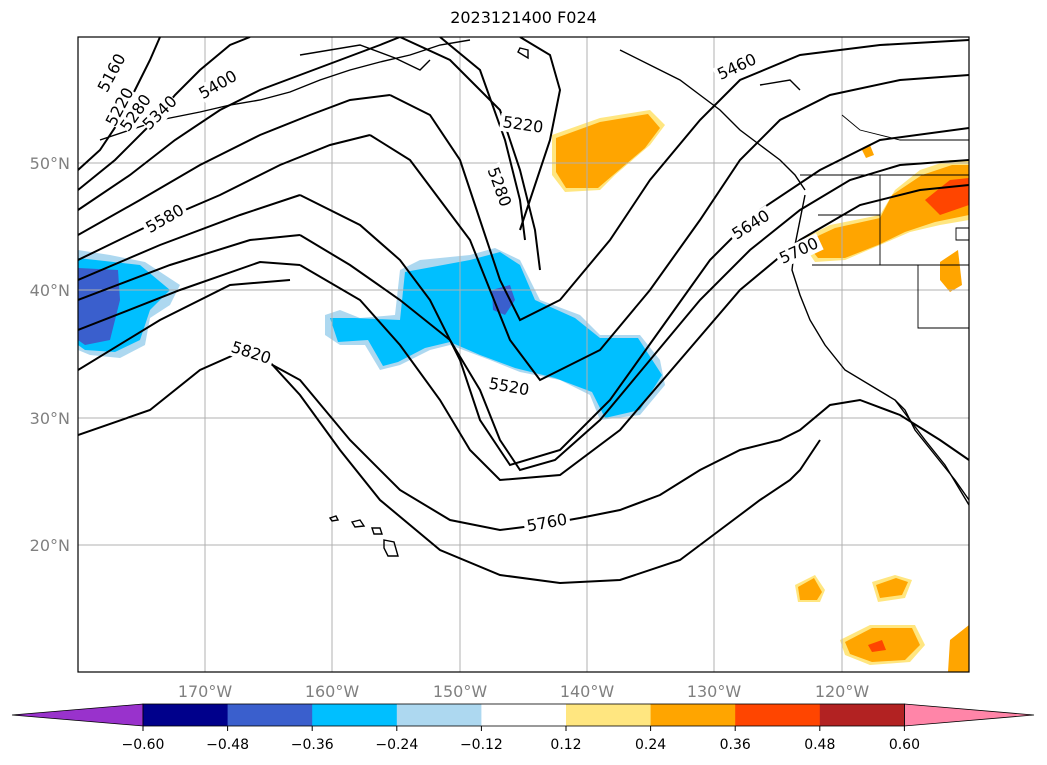  Describe the element at coordinates (587, 691) in the screenshot. I see `lon-label: 140°W` at that location.